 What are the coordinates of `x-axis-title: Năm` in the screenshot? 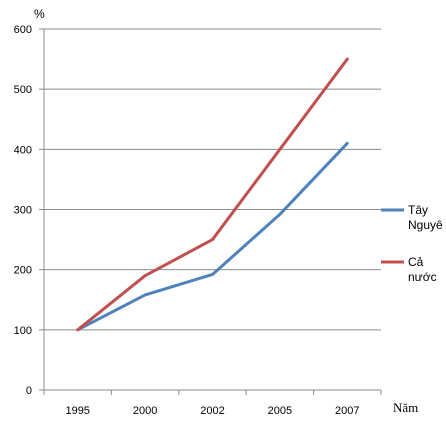 It's located at (405, 407).